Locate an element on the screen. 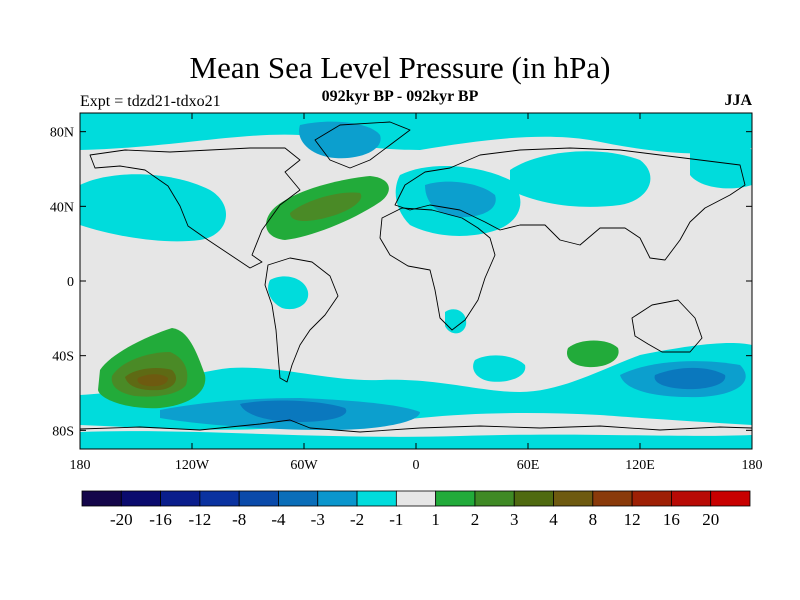 This screenshot has width=800, height=600. lat-tick-label: 40N is located at coordinates (62, 207).